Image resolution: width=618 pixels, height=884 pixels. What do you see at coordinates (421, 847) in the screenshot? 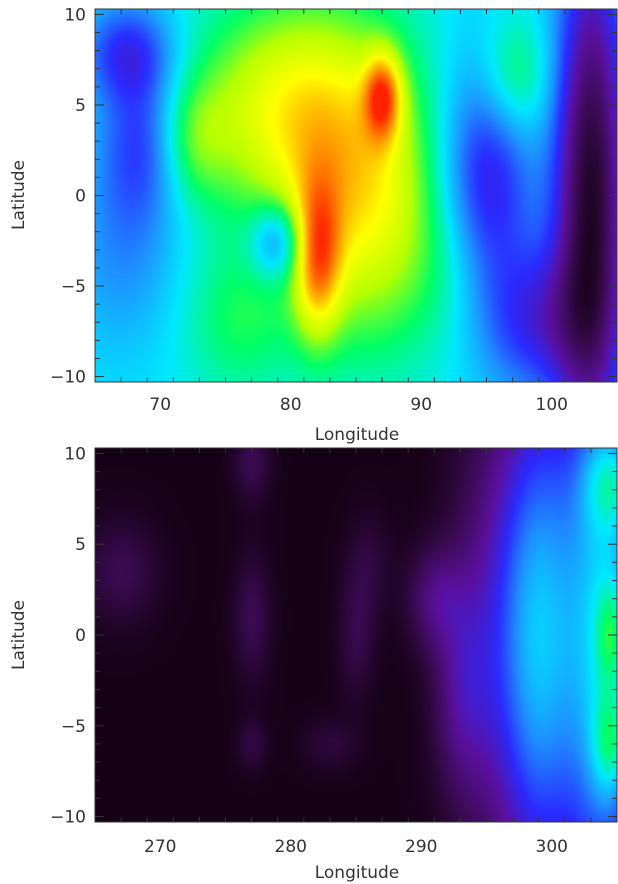
I see `x-tick-label: 290` at bounding box center [421, 847].